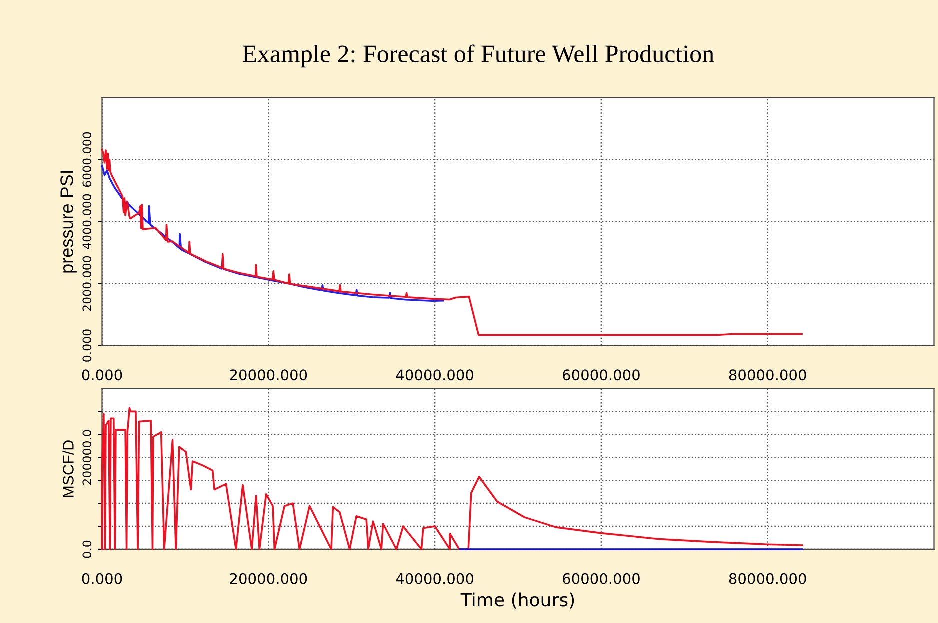 Image resolution: width=938 pixels, height=623 pixels. Describe the element at coordinates (478, 56) in the screenshot. I see `chart-title: Example 2: Forecast of Future Well Production` at that location.